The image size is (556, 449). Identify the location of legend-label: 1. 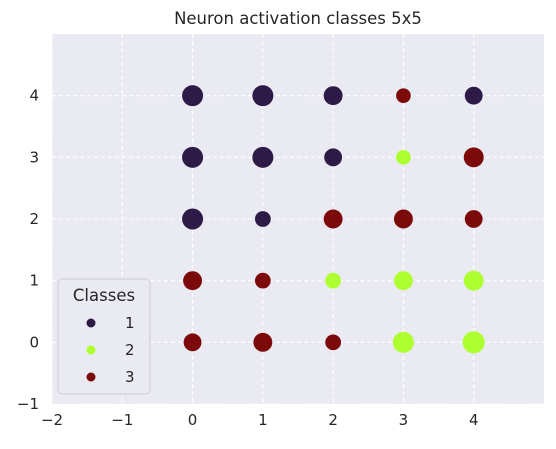
(130, 323).